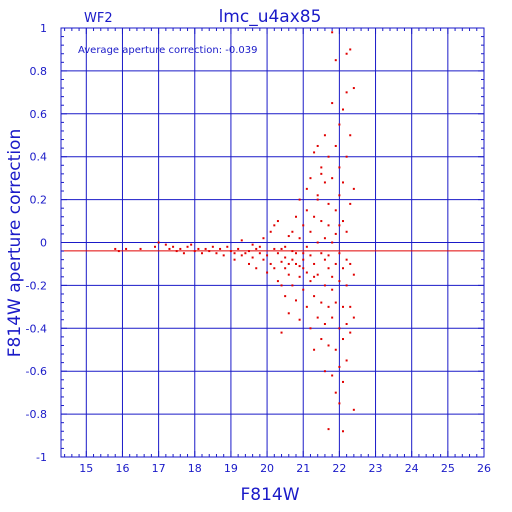 This screenshot has width=512, height=512. I want to click on y-tick-label: -0.4, so click(36, 328).